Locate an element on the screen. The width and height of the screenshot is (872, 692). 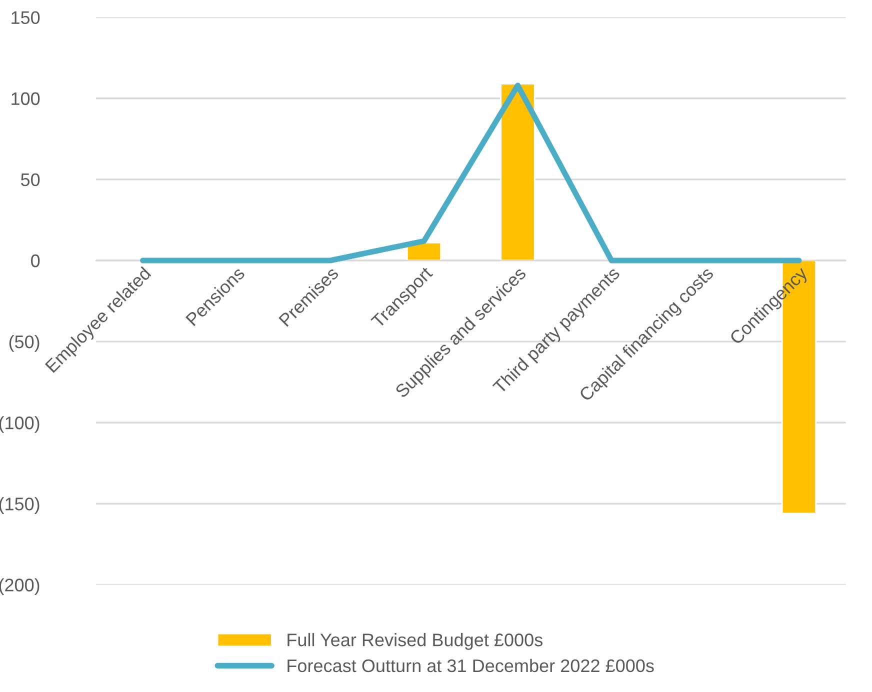
y-tick-label: 50 is located at coordinates (30, 179).